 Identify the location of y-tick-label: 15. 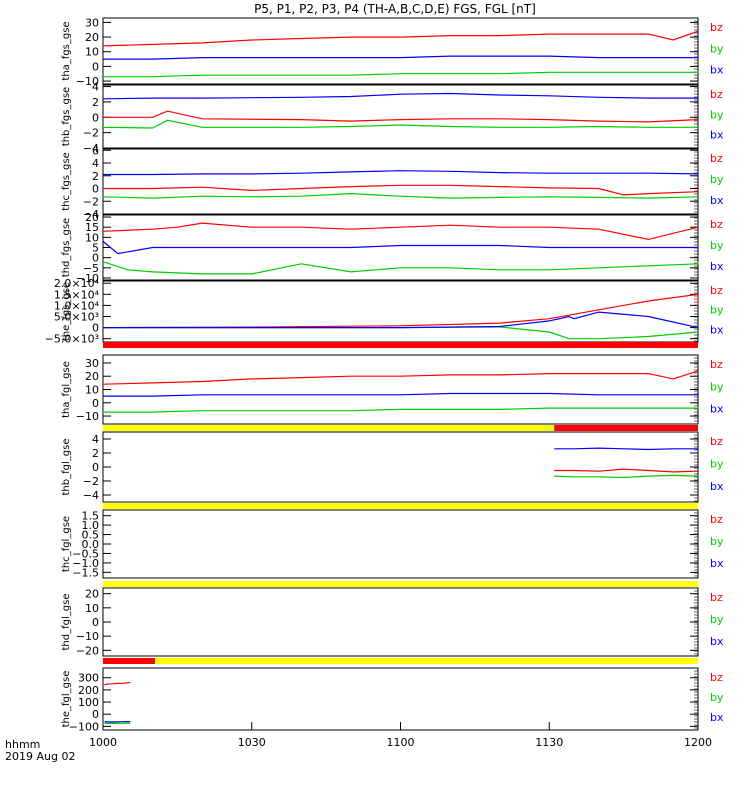
(92, 227).